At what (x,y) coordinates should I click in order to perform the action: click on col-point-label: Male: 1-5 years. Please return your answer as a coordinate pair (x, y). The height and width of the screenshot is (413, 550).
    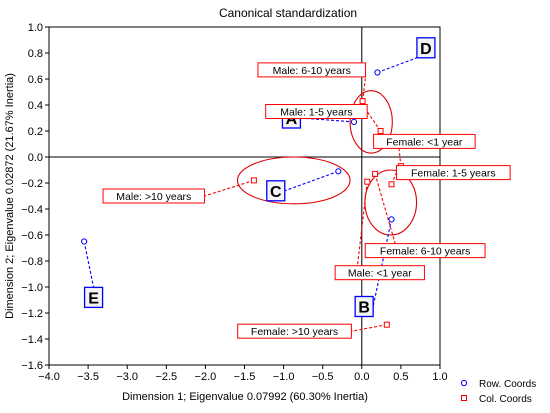
    Looking at the image, I should click on (316, 113).